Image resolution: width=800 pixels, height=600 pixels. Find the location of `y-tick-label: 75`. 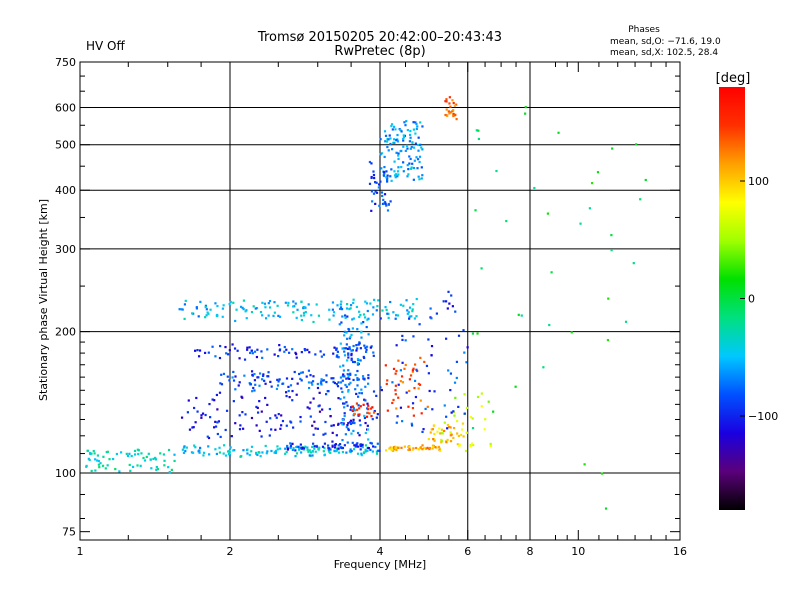

y-tick-label: 75 is located at coordinates (69, 532).